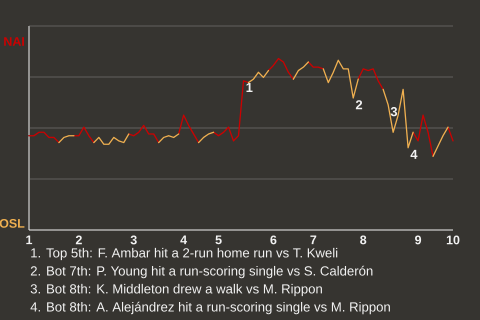 This screenshot has height=320, width=480. What do you see at coordinates (176, 290) in the screenshot?
I see `text: 3. Bot 8th: K. Middleton drew a walk vs M. Rippon` at bounding box center [176, 290].